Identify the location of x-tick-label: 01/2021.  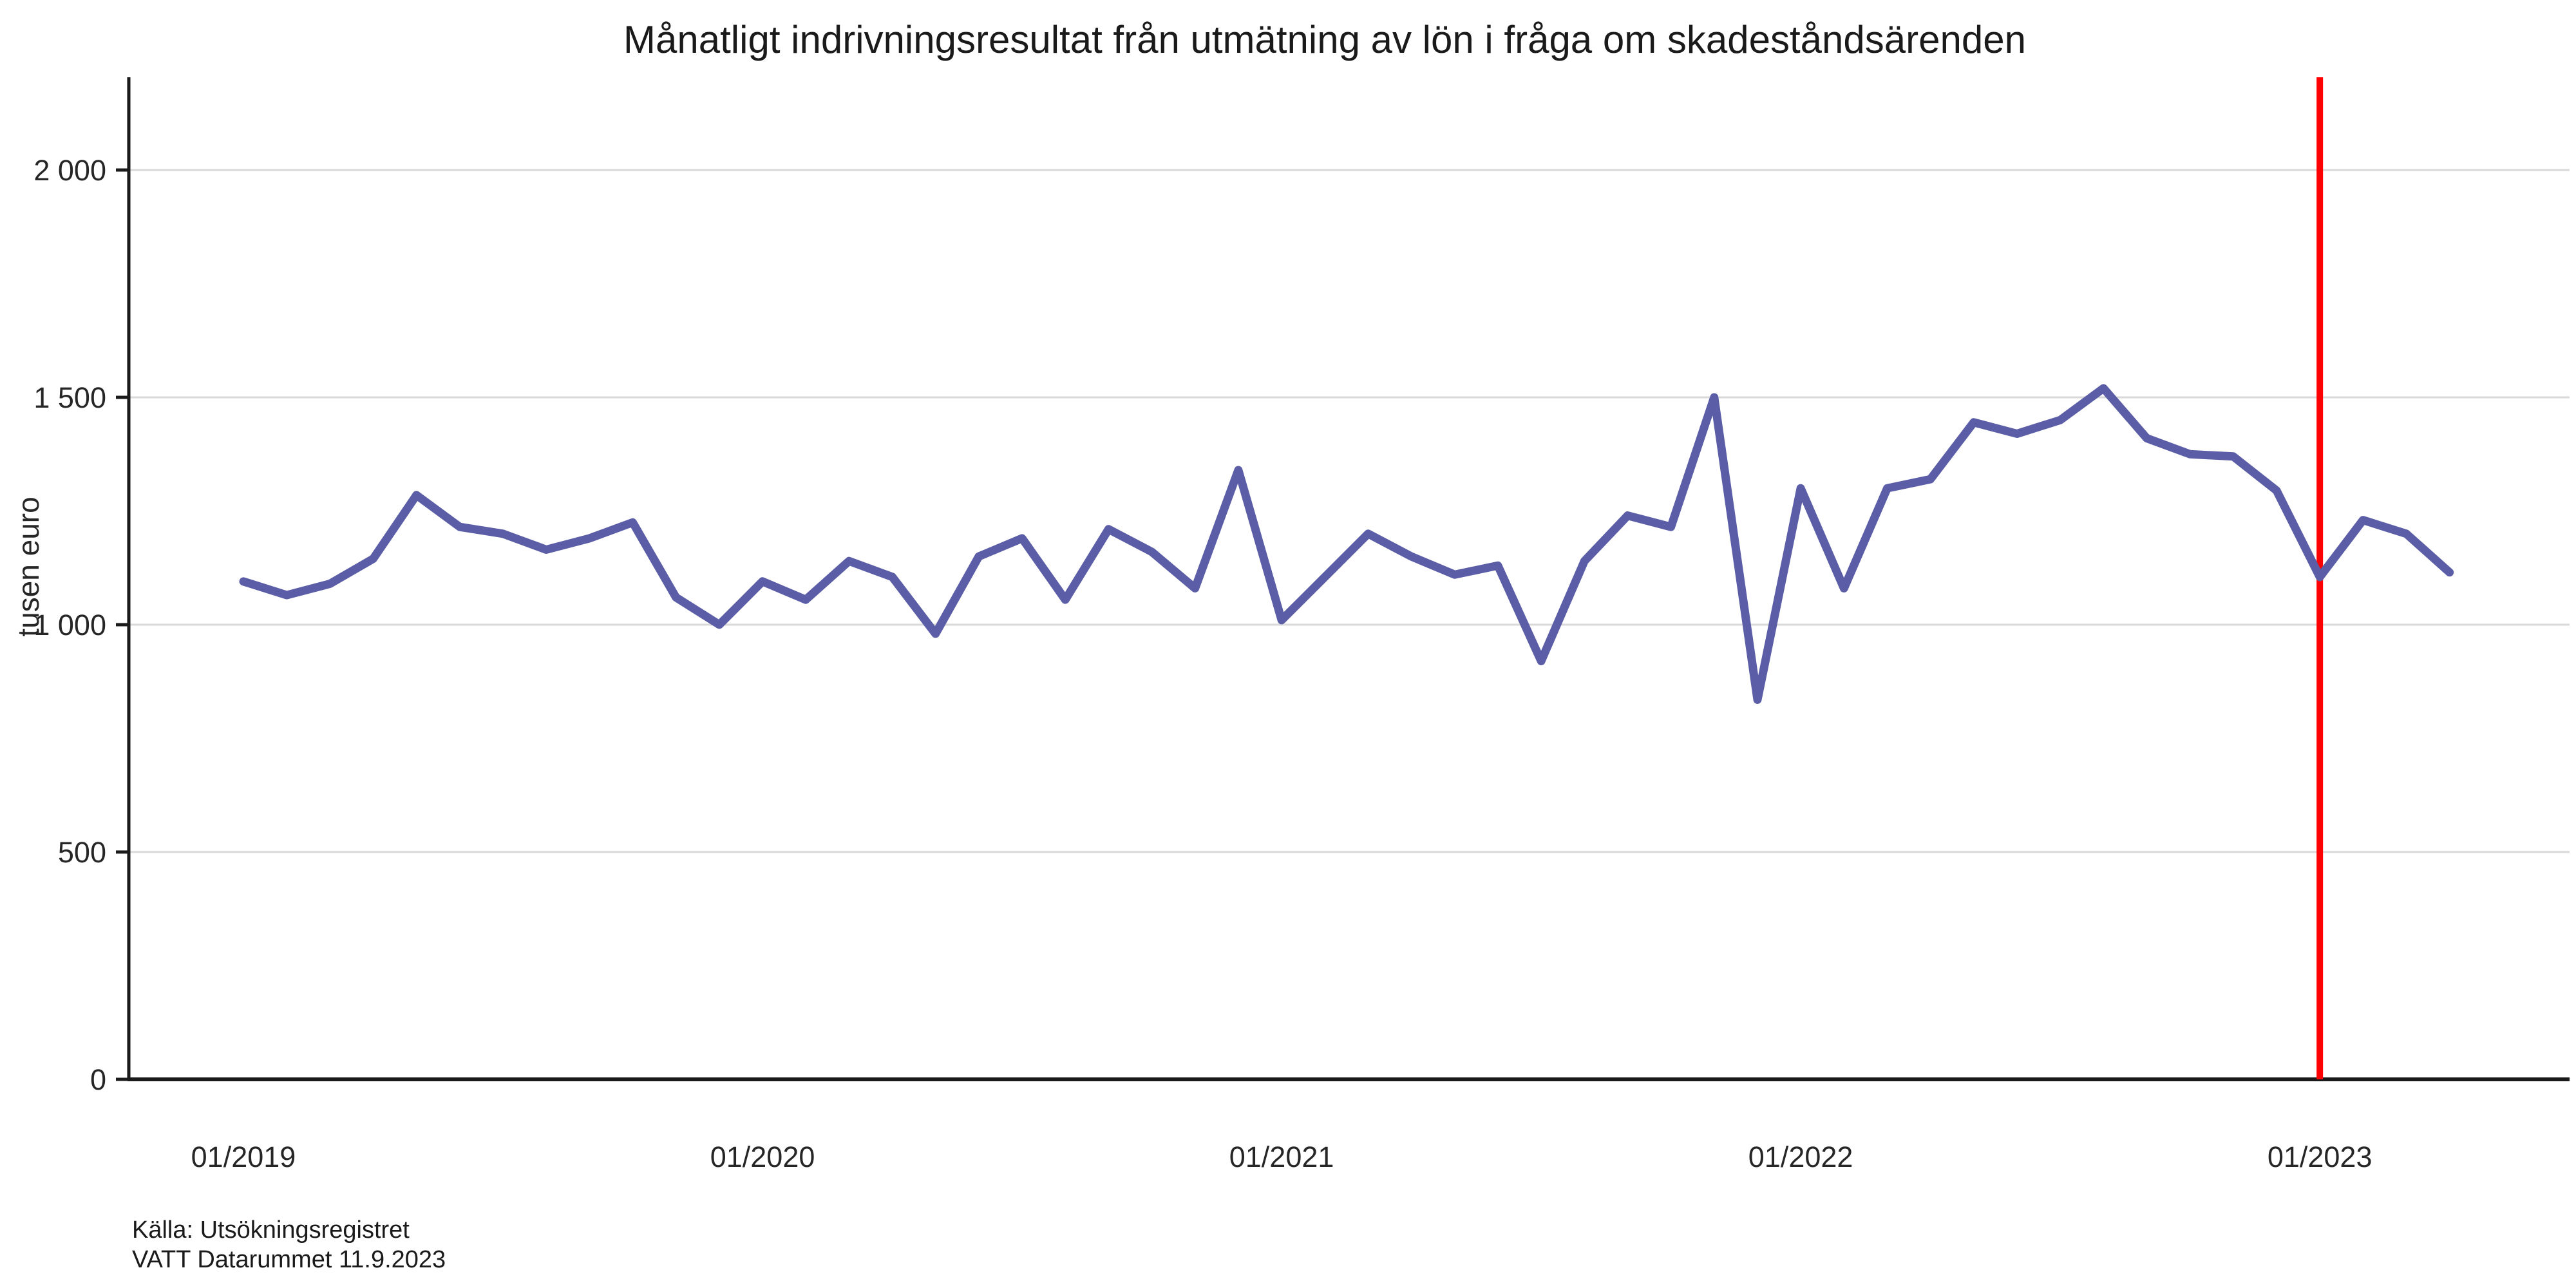
(1282, 1157).